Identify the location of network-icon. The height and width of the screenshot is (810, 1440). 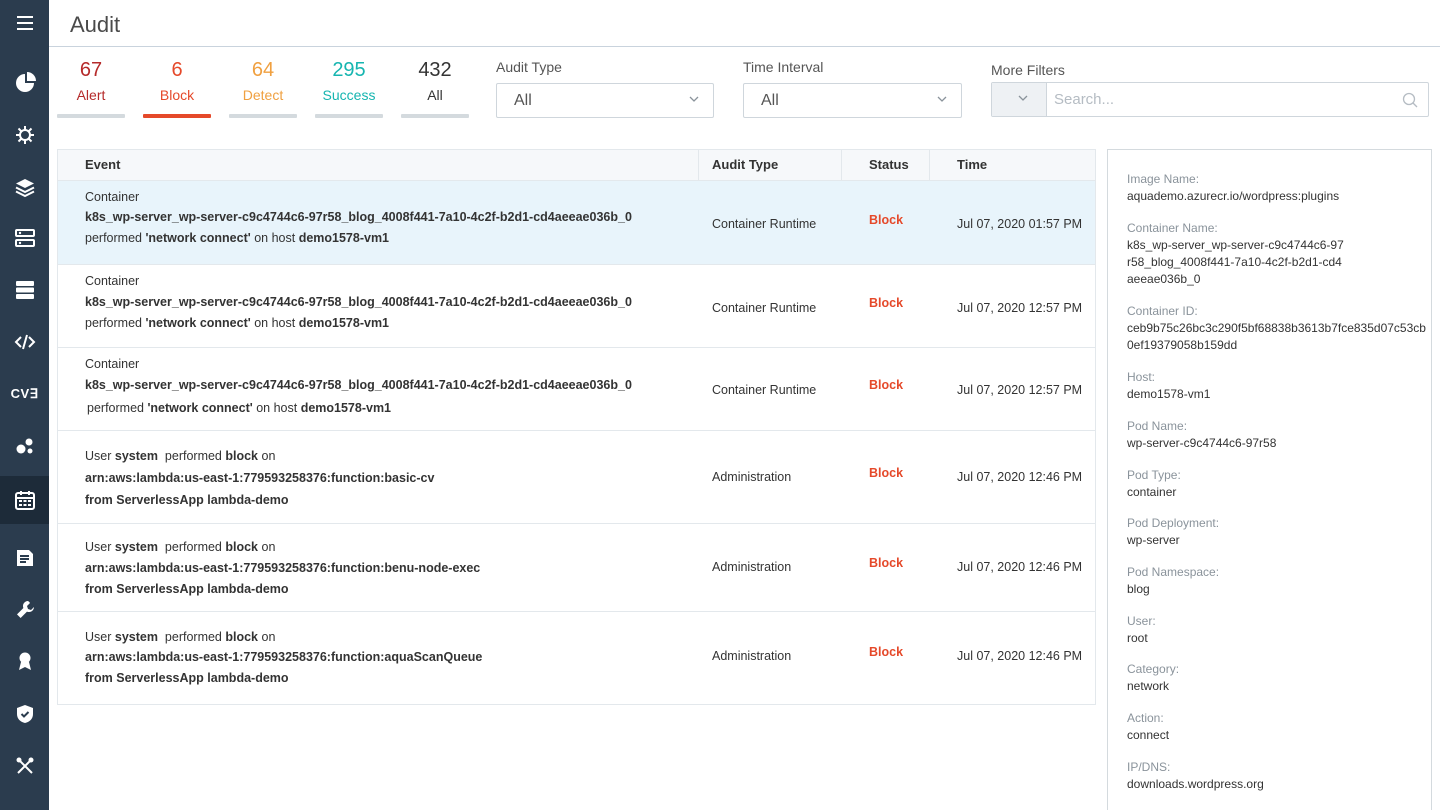
(24, 446).